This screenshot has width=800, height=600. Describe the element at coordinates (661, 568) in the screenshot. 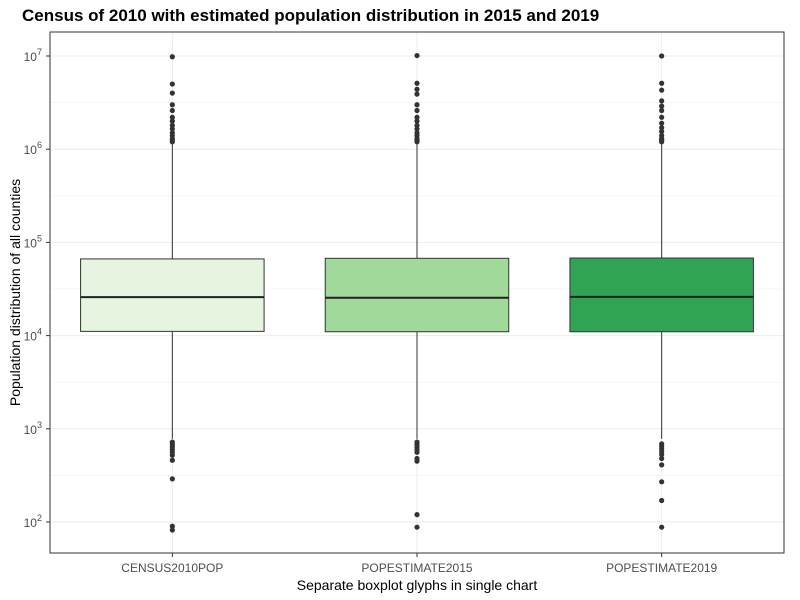

I see `x-tick-label: POPESTIMATE2019` at that location.